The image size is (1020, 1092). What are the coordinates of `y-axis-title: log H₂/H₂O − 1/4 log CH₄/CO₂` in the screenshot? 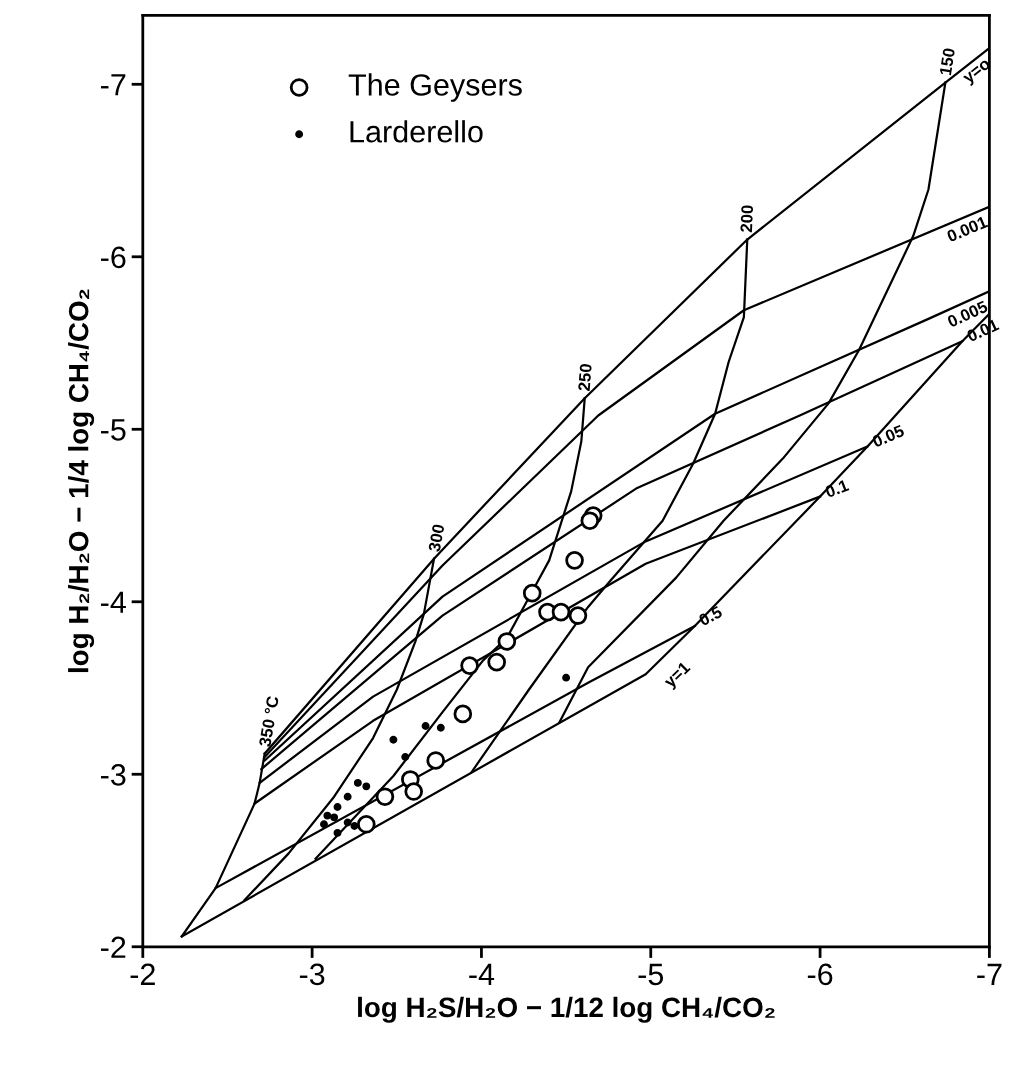 It's located at (81, 481).